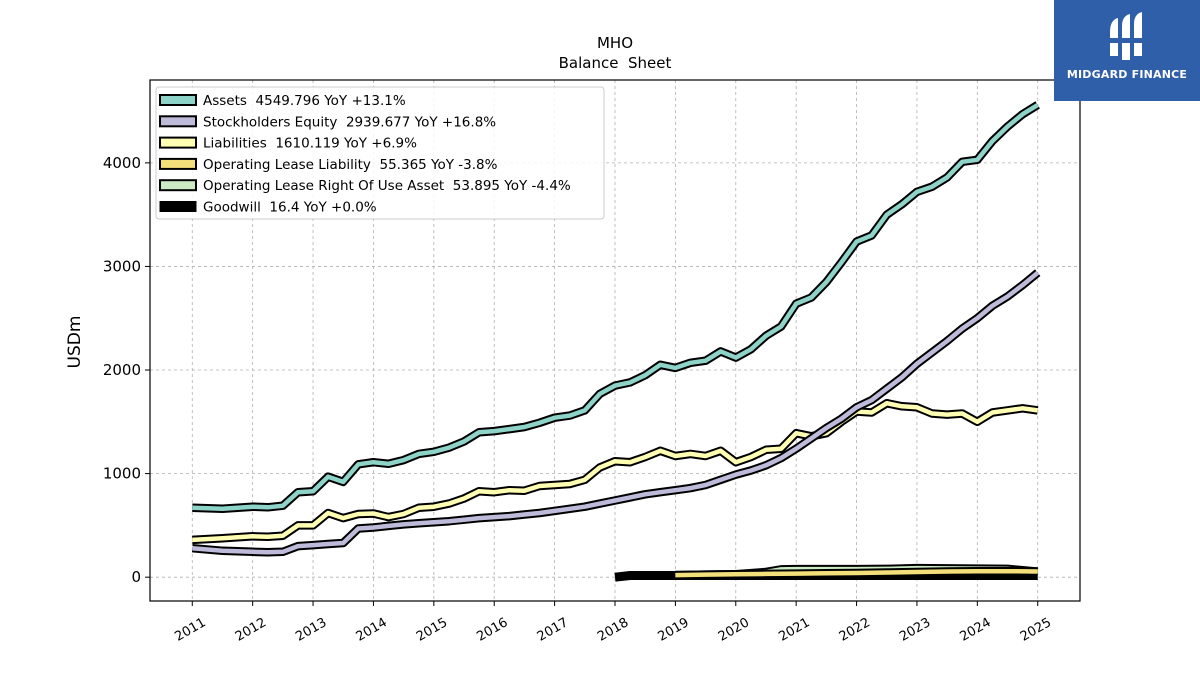 Image resolution: width=1200 pixels, height=675 pixels. What do you see at coordinates (432, 630) in the screenshot?
I see `x-tick-label: 2015` at bounding box center [432, 630].